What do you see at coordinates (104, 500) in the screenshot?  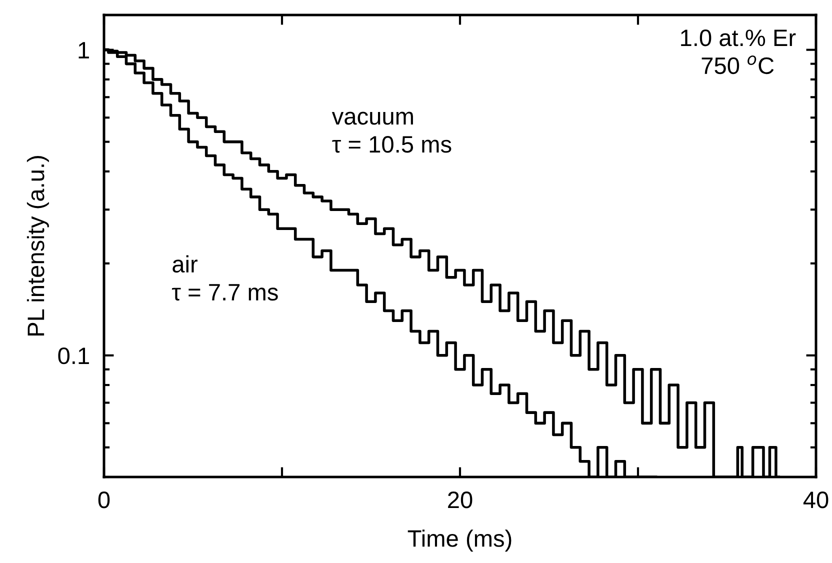 I see `x-tick-label: 0` at bounding box center [104, 500].